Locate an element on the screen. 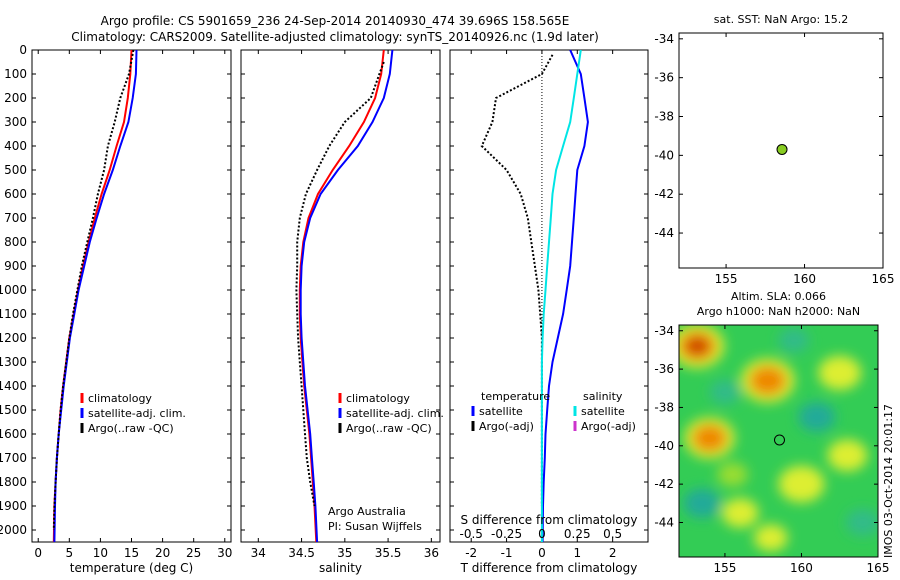 The width and height of the screenshot is (900, 580). salinity-series-satellite-adj-clim- is located at coordinates (346, 296).